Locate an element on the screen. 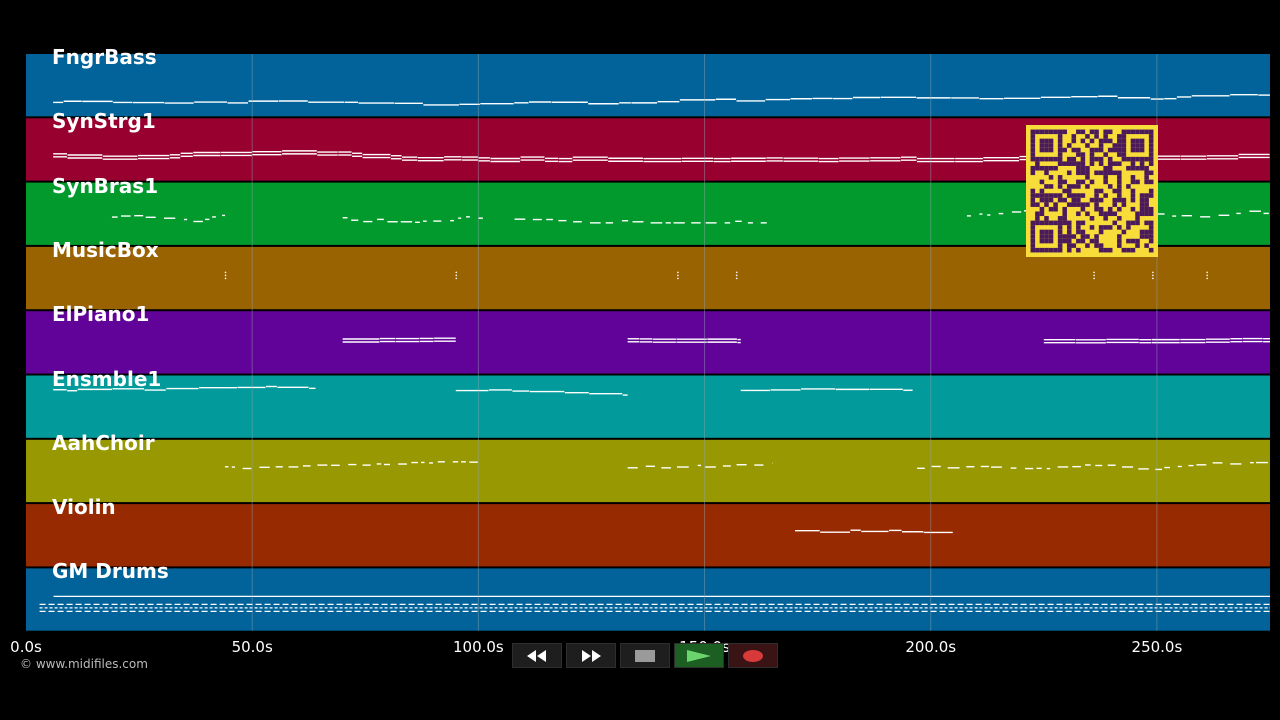 Image resolution: width=1280 pixels, height=720 pixels. transport-controls is located at coordinates (645, 655).